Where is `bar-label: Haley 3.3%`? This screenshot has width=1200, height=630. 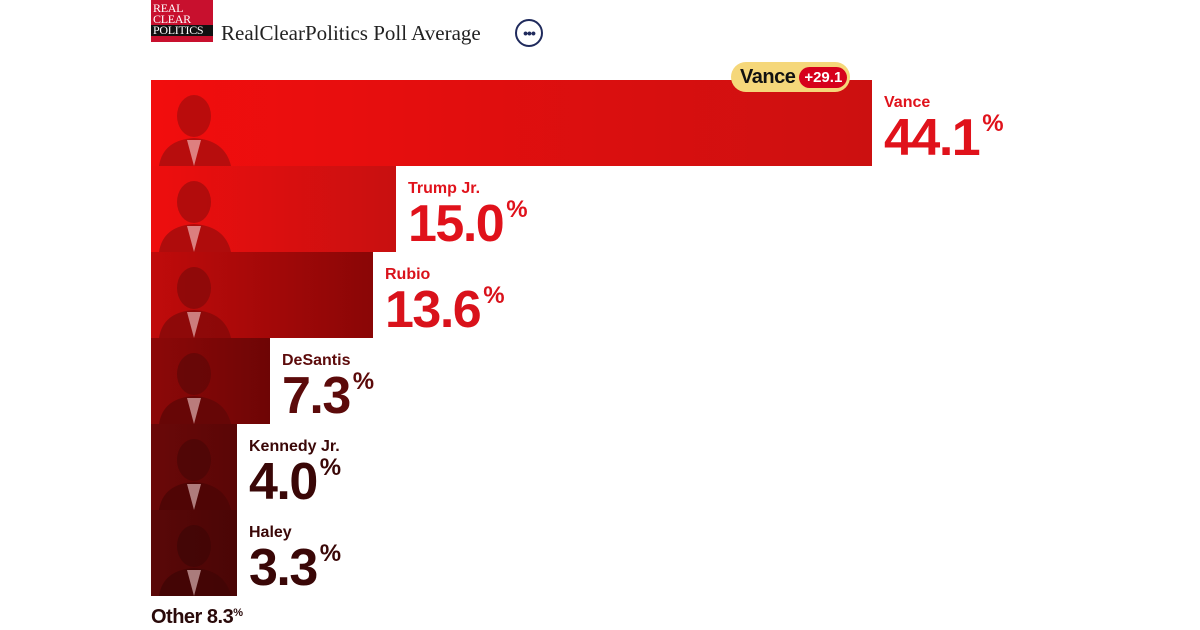 bar-label: Haley 3.3% is located at coordinates (295, 559).